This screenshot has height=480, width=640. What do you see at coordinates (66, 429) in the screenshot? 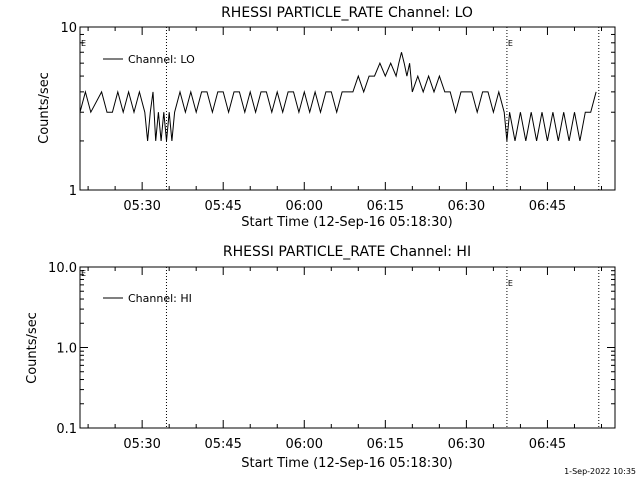
I see `y-tick-label: 0.1` at bounding box center [66, 429].